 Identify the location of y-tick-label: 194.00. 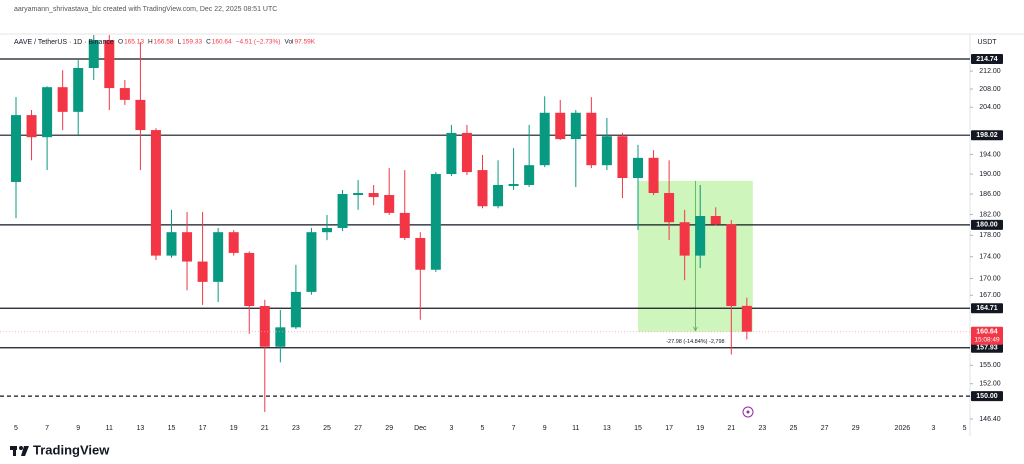
(990, 154).